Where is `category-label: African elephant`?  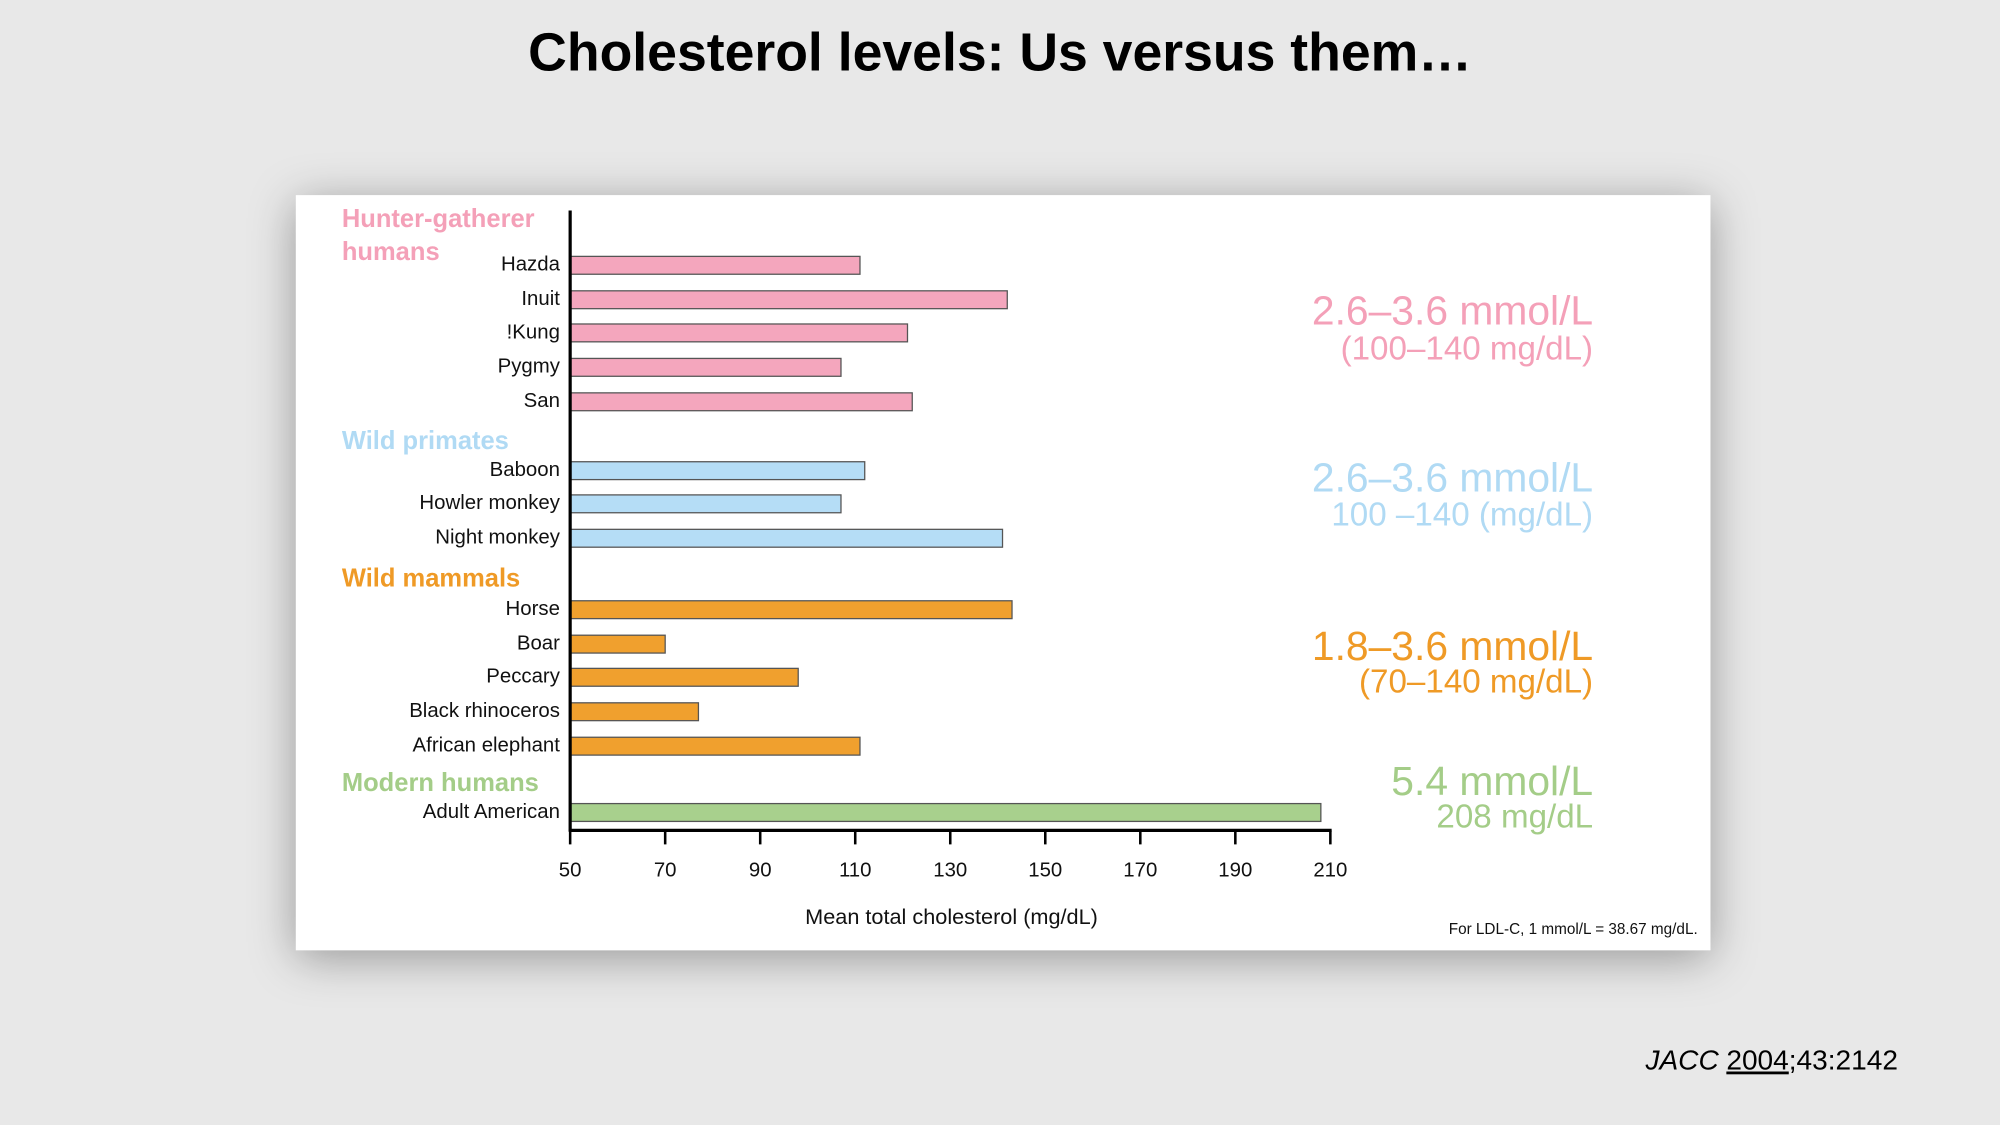
category-label: African elephant is located at coordinates (487, 746).